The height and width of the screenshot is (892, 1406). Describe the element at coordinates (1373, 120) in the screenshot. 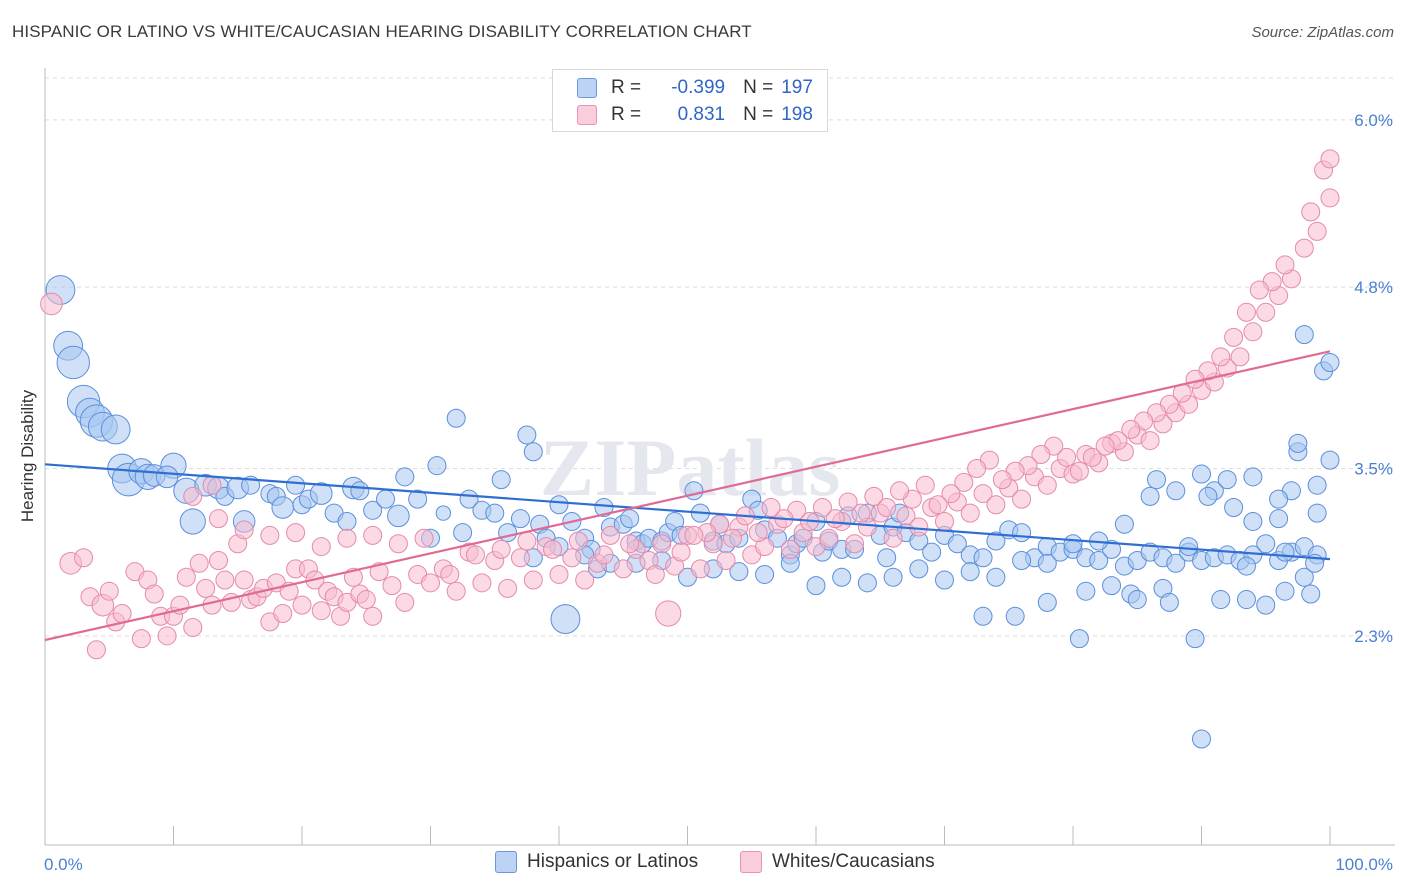

I see `y-tick-label: 6.0%` at that location.